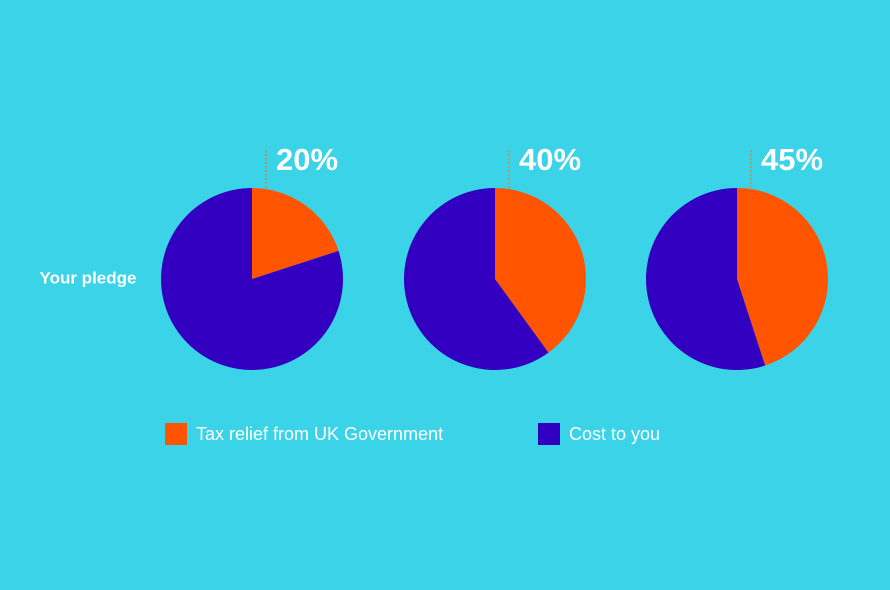 The width and height of the screenshot is (890, 590). Describe the element at coordinates (792, 159) in the screenshot. I see `value-label: 45%` at that location.